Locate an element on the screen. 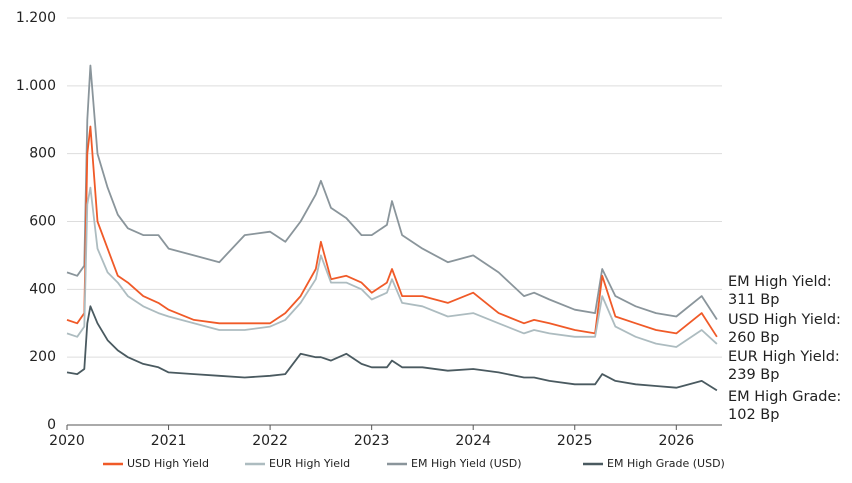 The image size is (852, 483). x-tick-label: 2020 is located at coordinates (67, 441).